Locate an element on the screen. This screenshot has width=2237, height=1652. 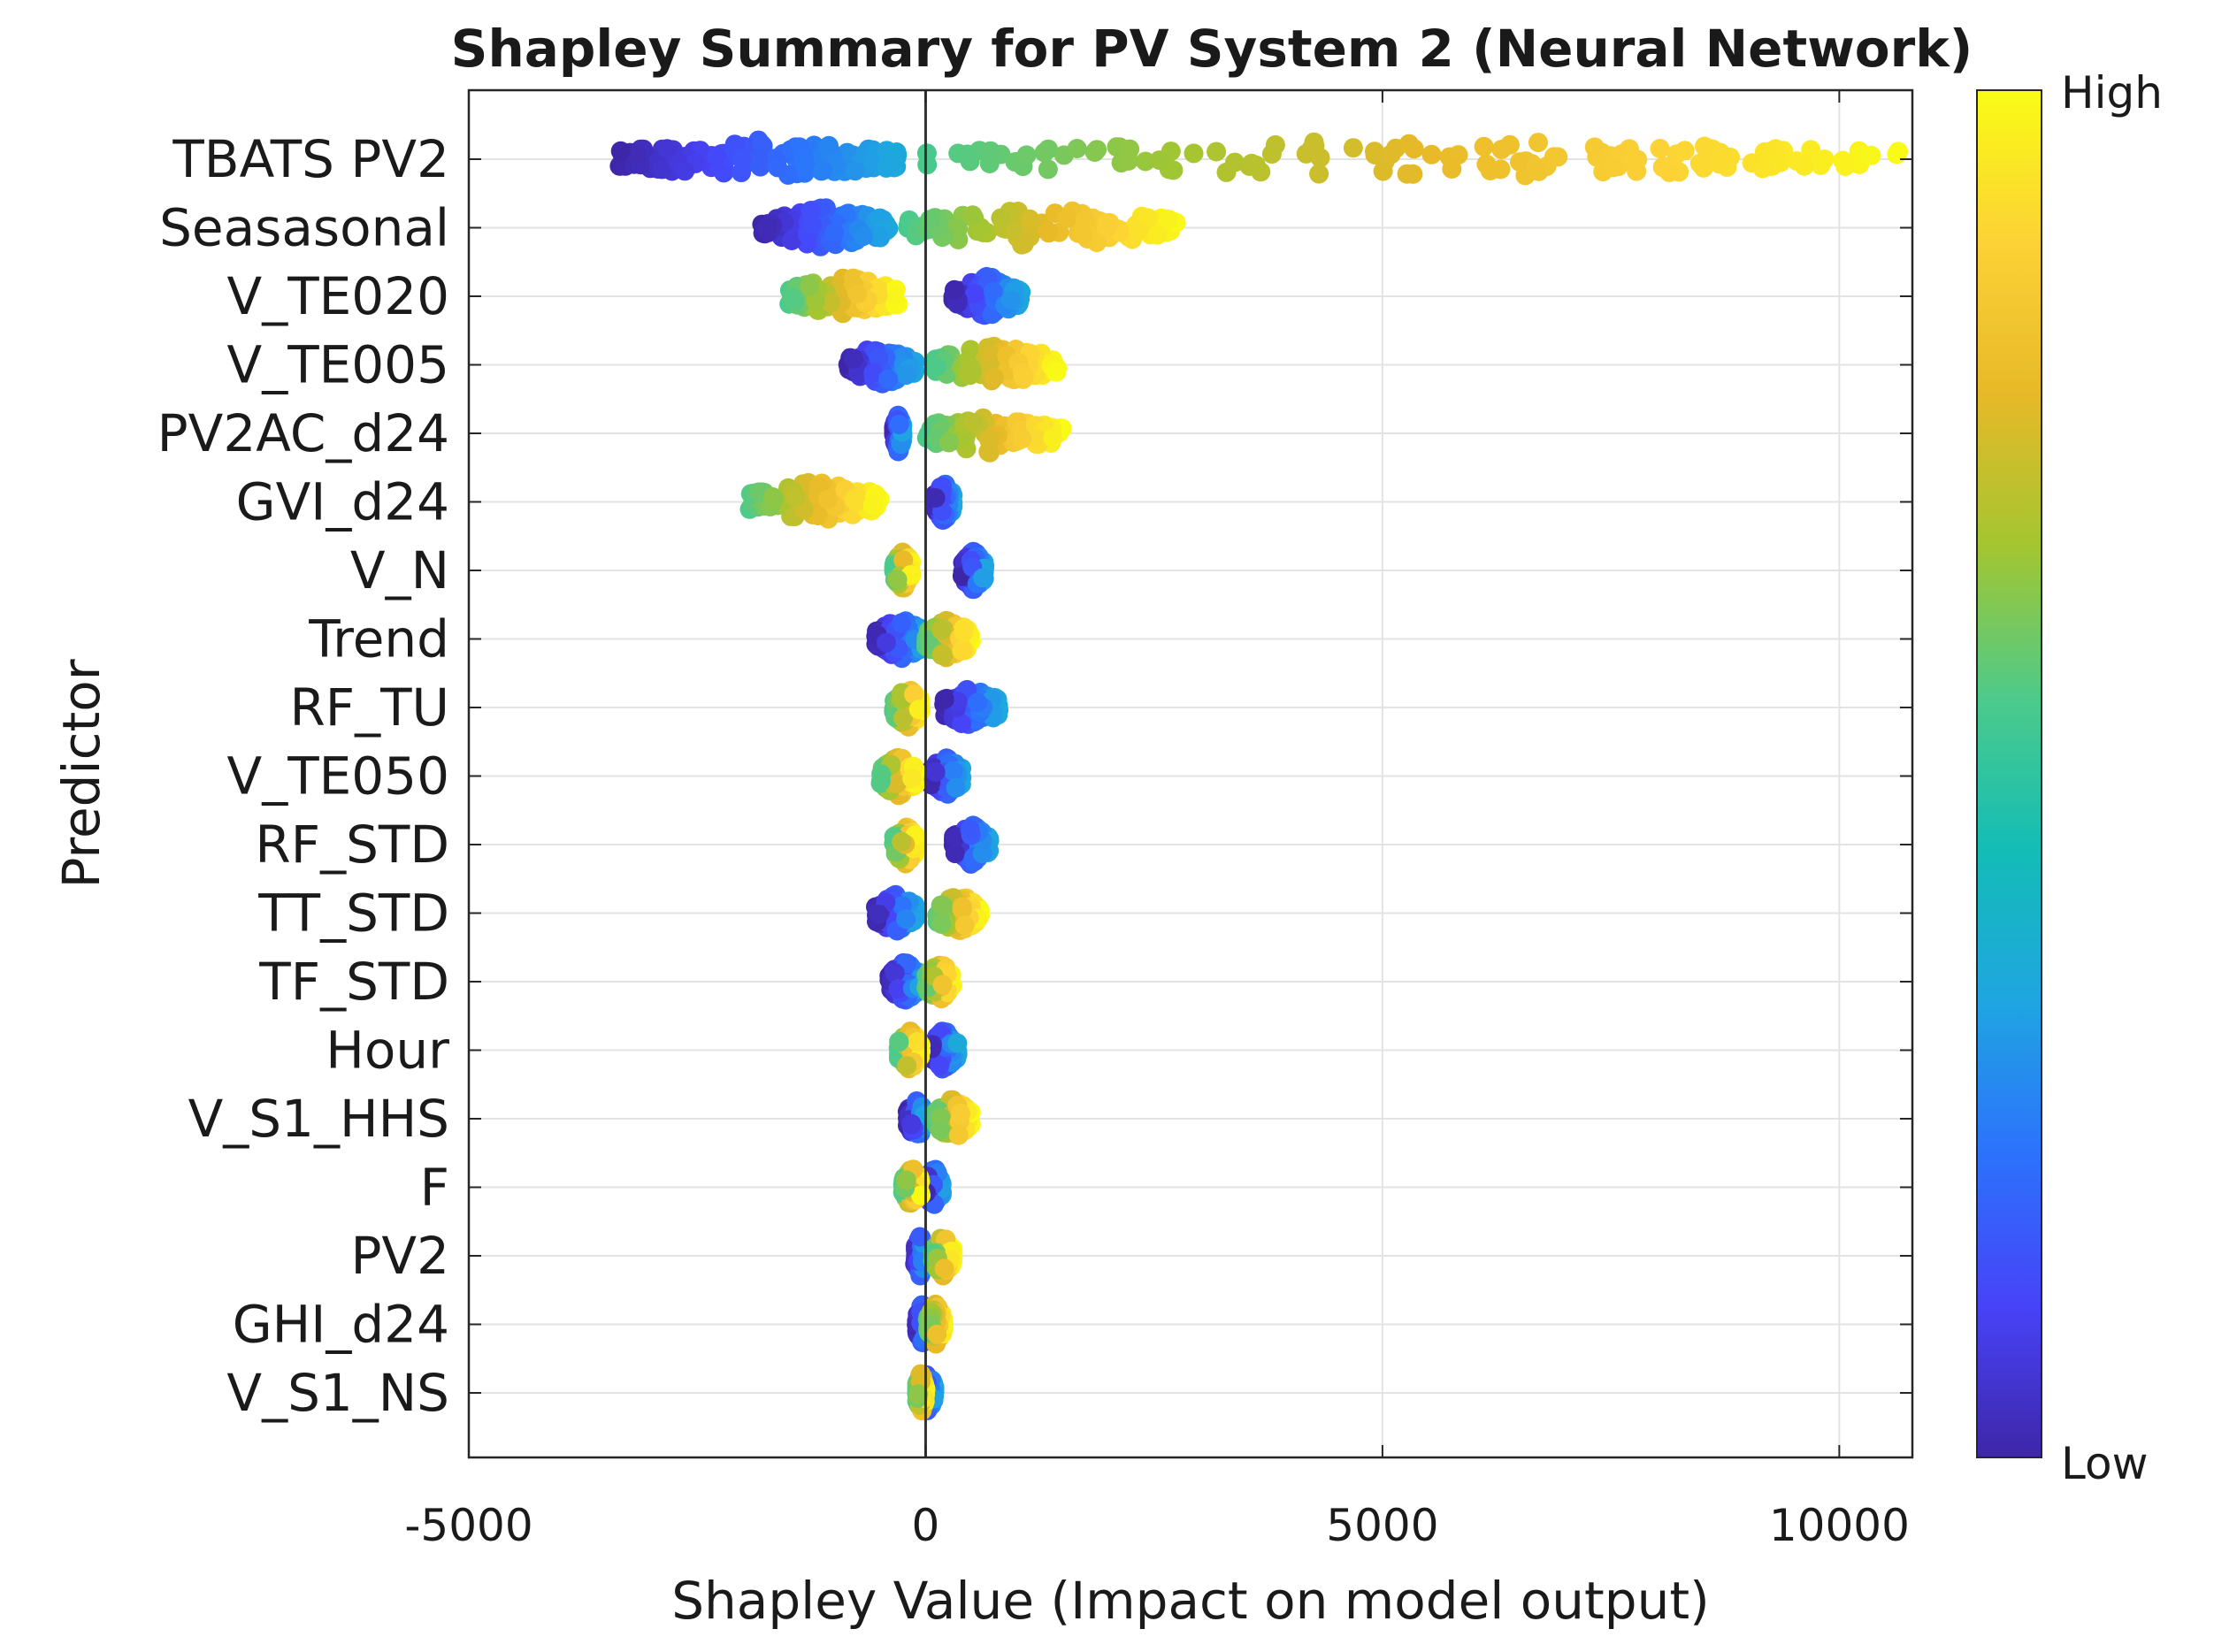
x-tick-label: -5000 is located at coordinates (468, 1526).